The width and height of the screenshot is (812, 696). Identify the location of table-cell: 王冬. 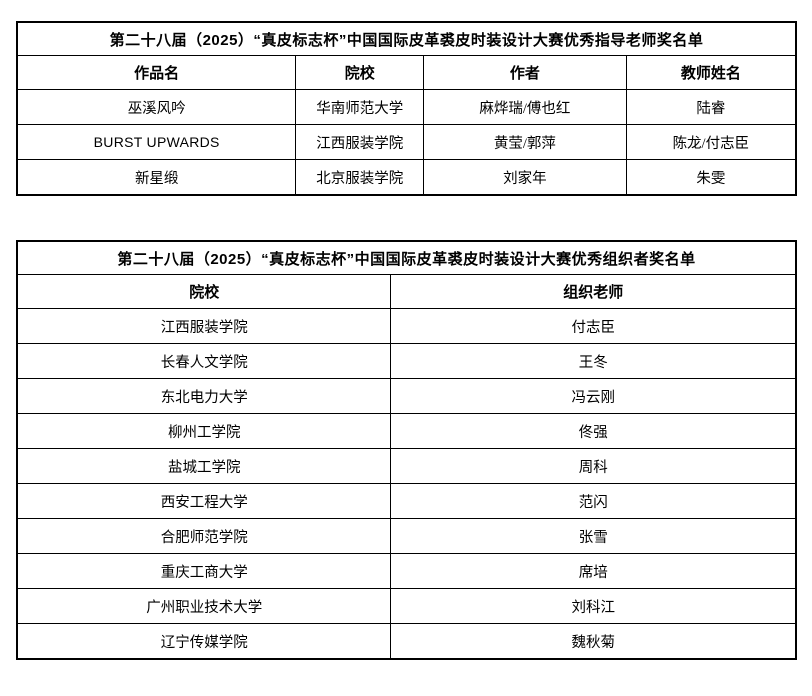
(593, 361).